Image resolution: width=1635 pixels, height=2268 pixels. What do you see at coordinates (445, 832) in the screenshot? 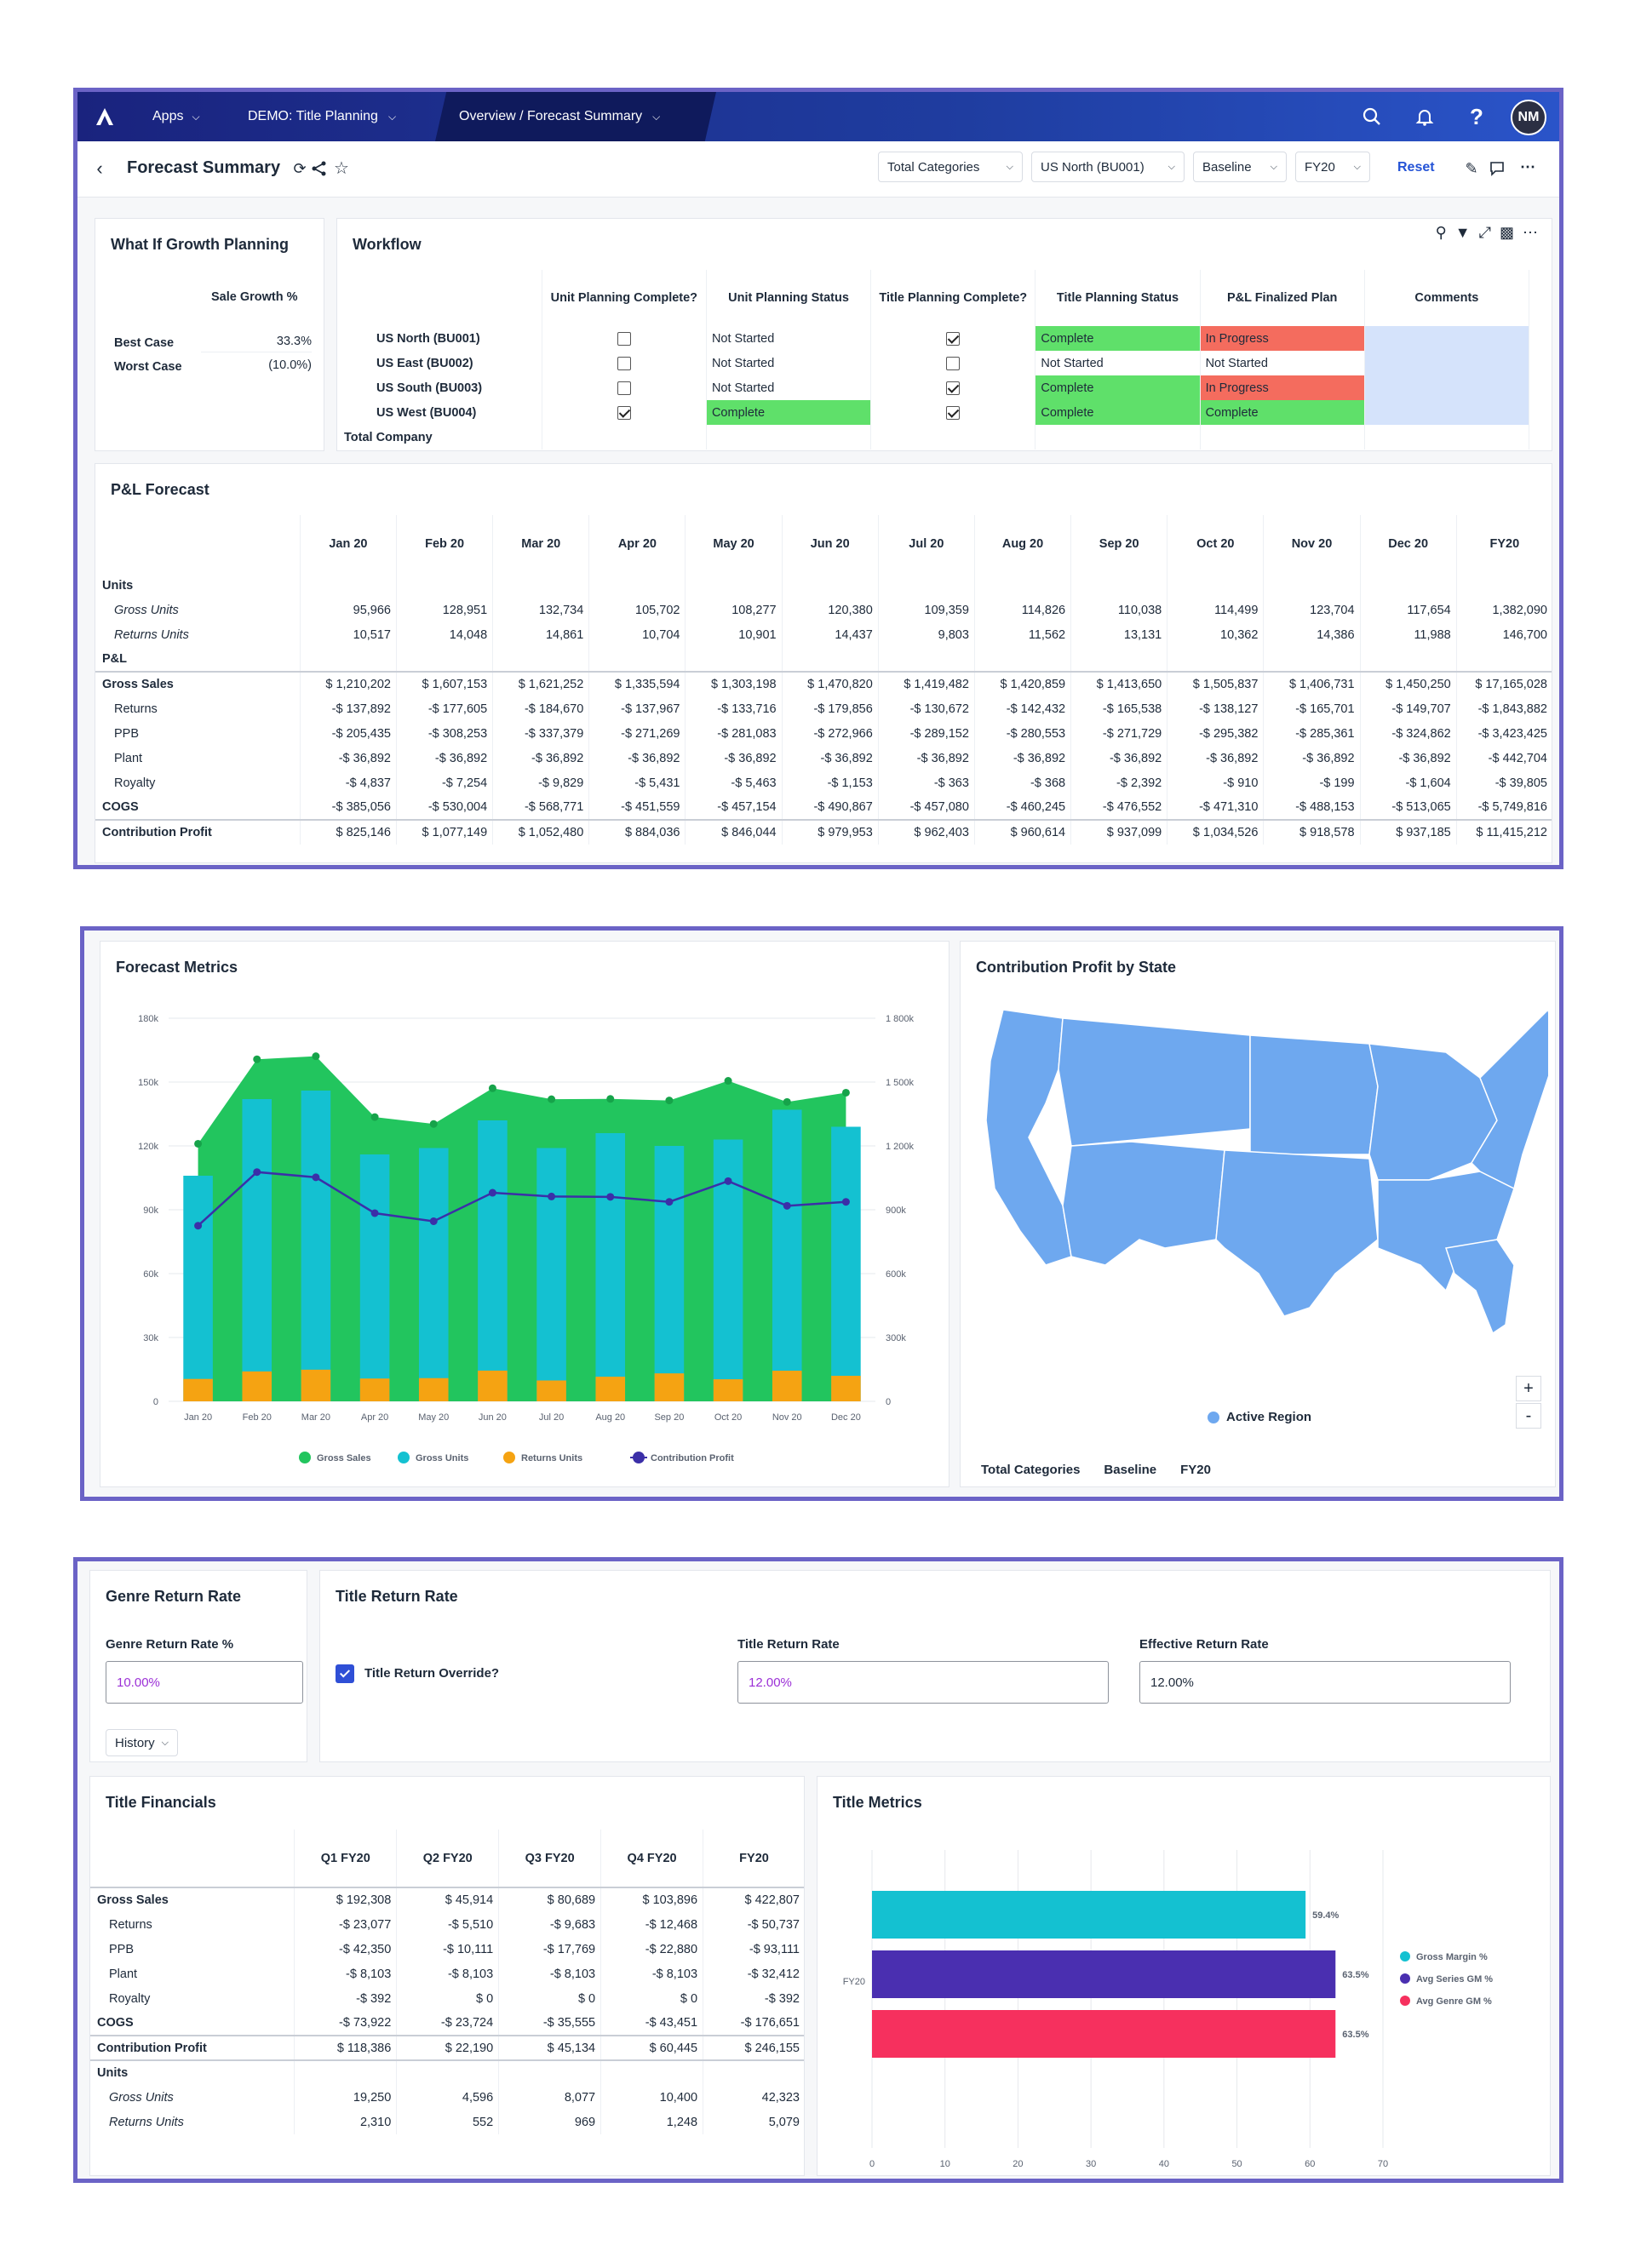
I see `table-cell: $ 1,077,149` at bounding box center [445, 832].